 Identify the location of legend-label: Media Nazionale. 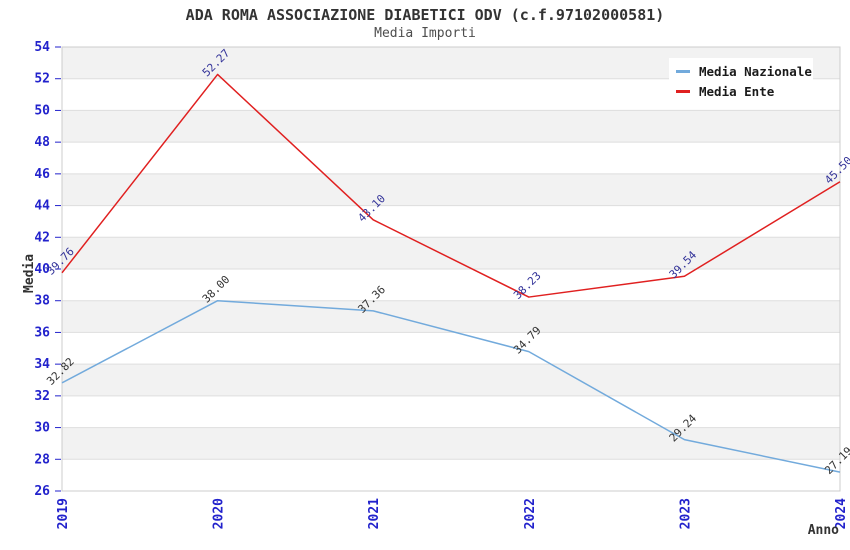
(755, 71).